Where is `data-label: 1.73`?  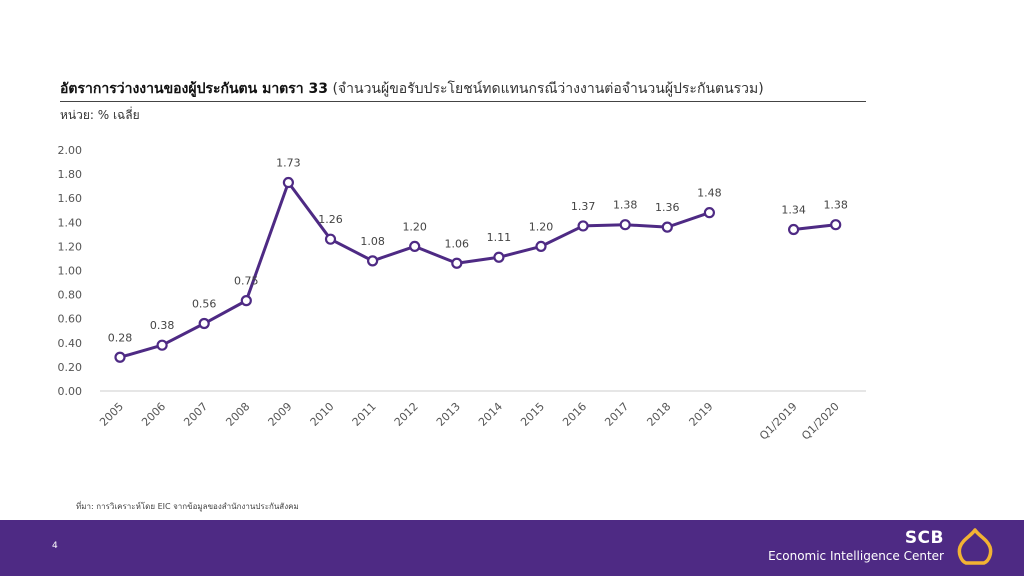 data-label: 1.73 is located at coordinates (288, 163).